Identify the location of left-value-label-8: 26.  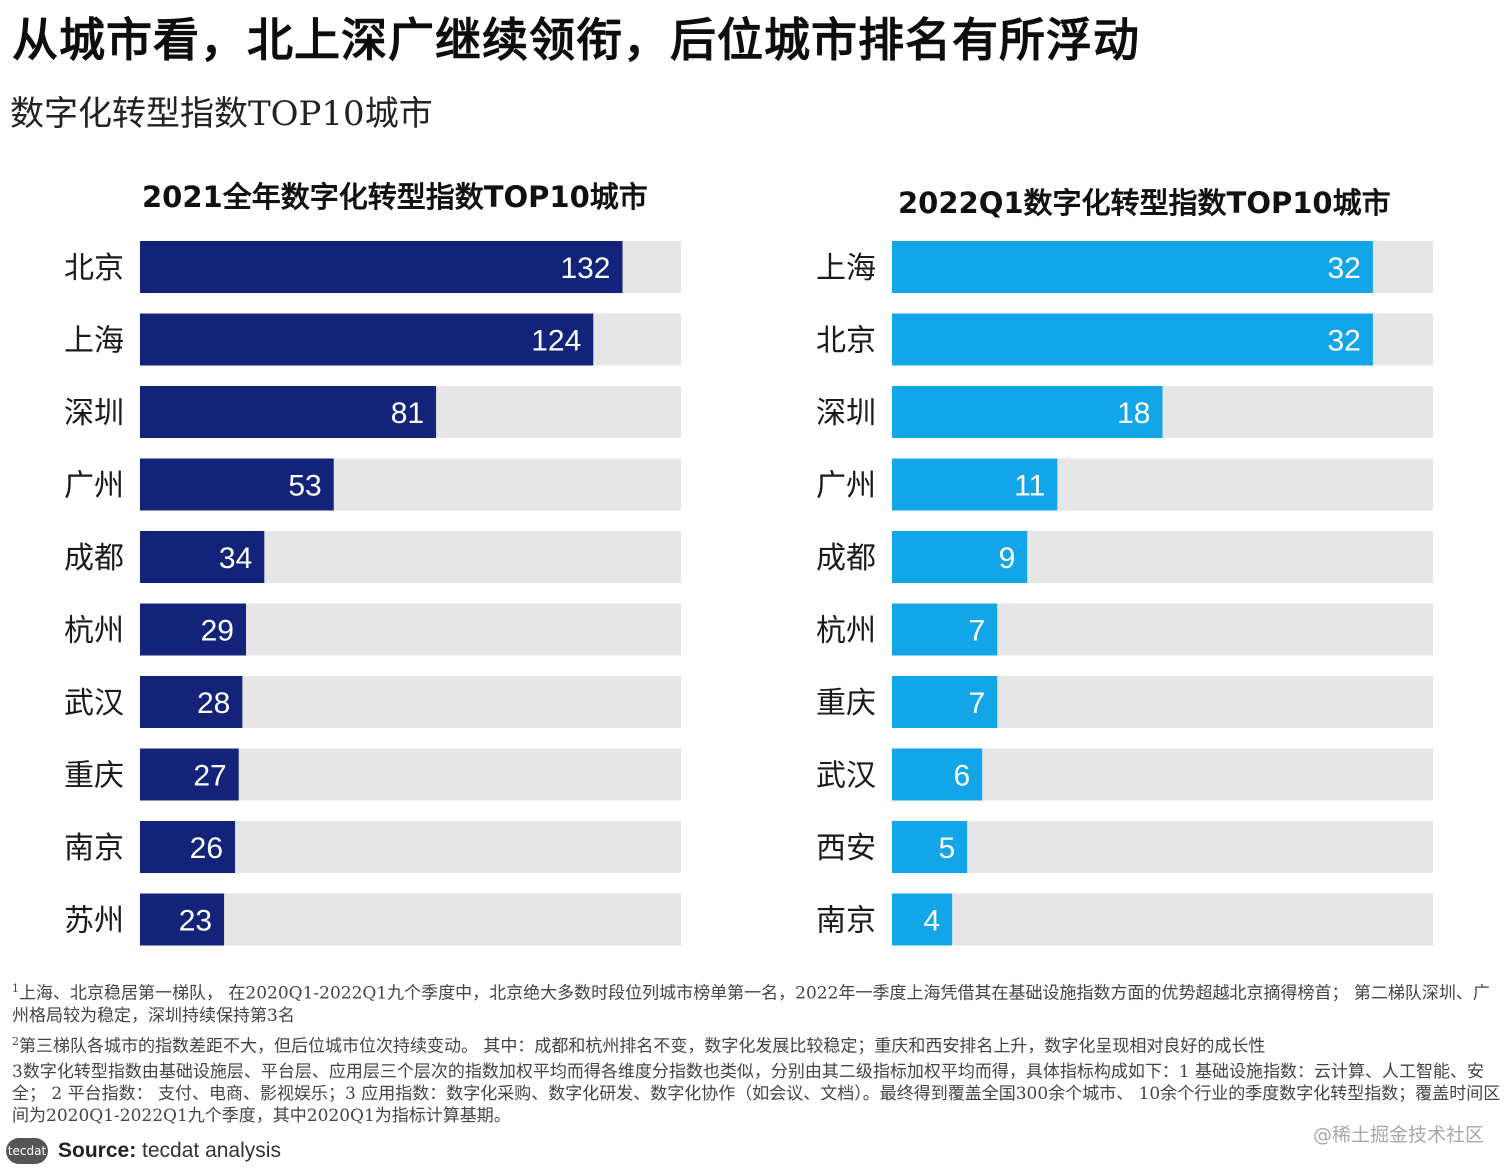
(206, 848).